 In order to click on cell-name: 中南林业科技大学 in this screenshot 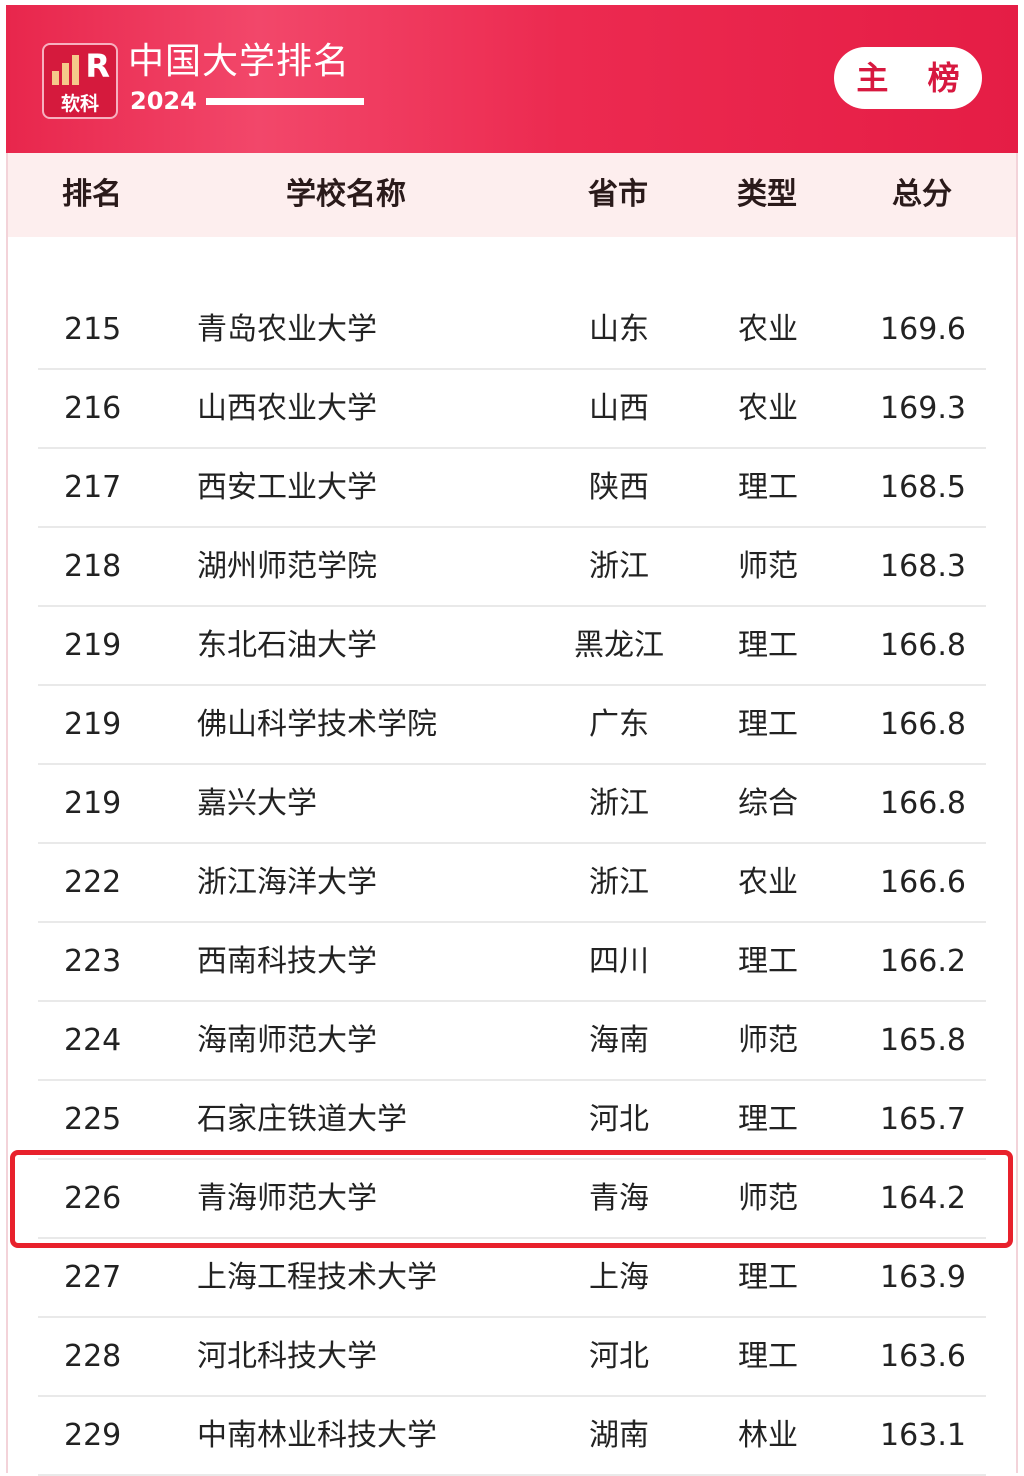, I will do `click(317, 1435)`.